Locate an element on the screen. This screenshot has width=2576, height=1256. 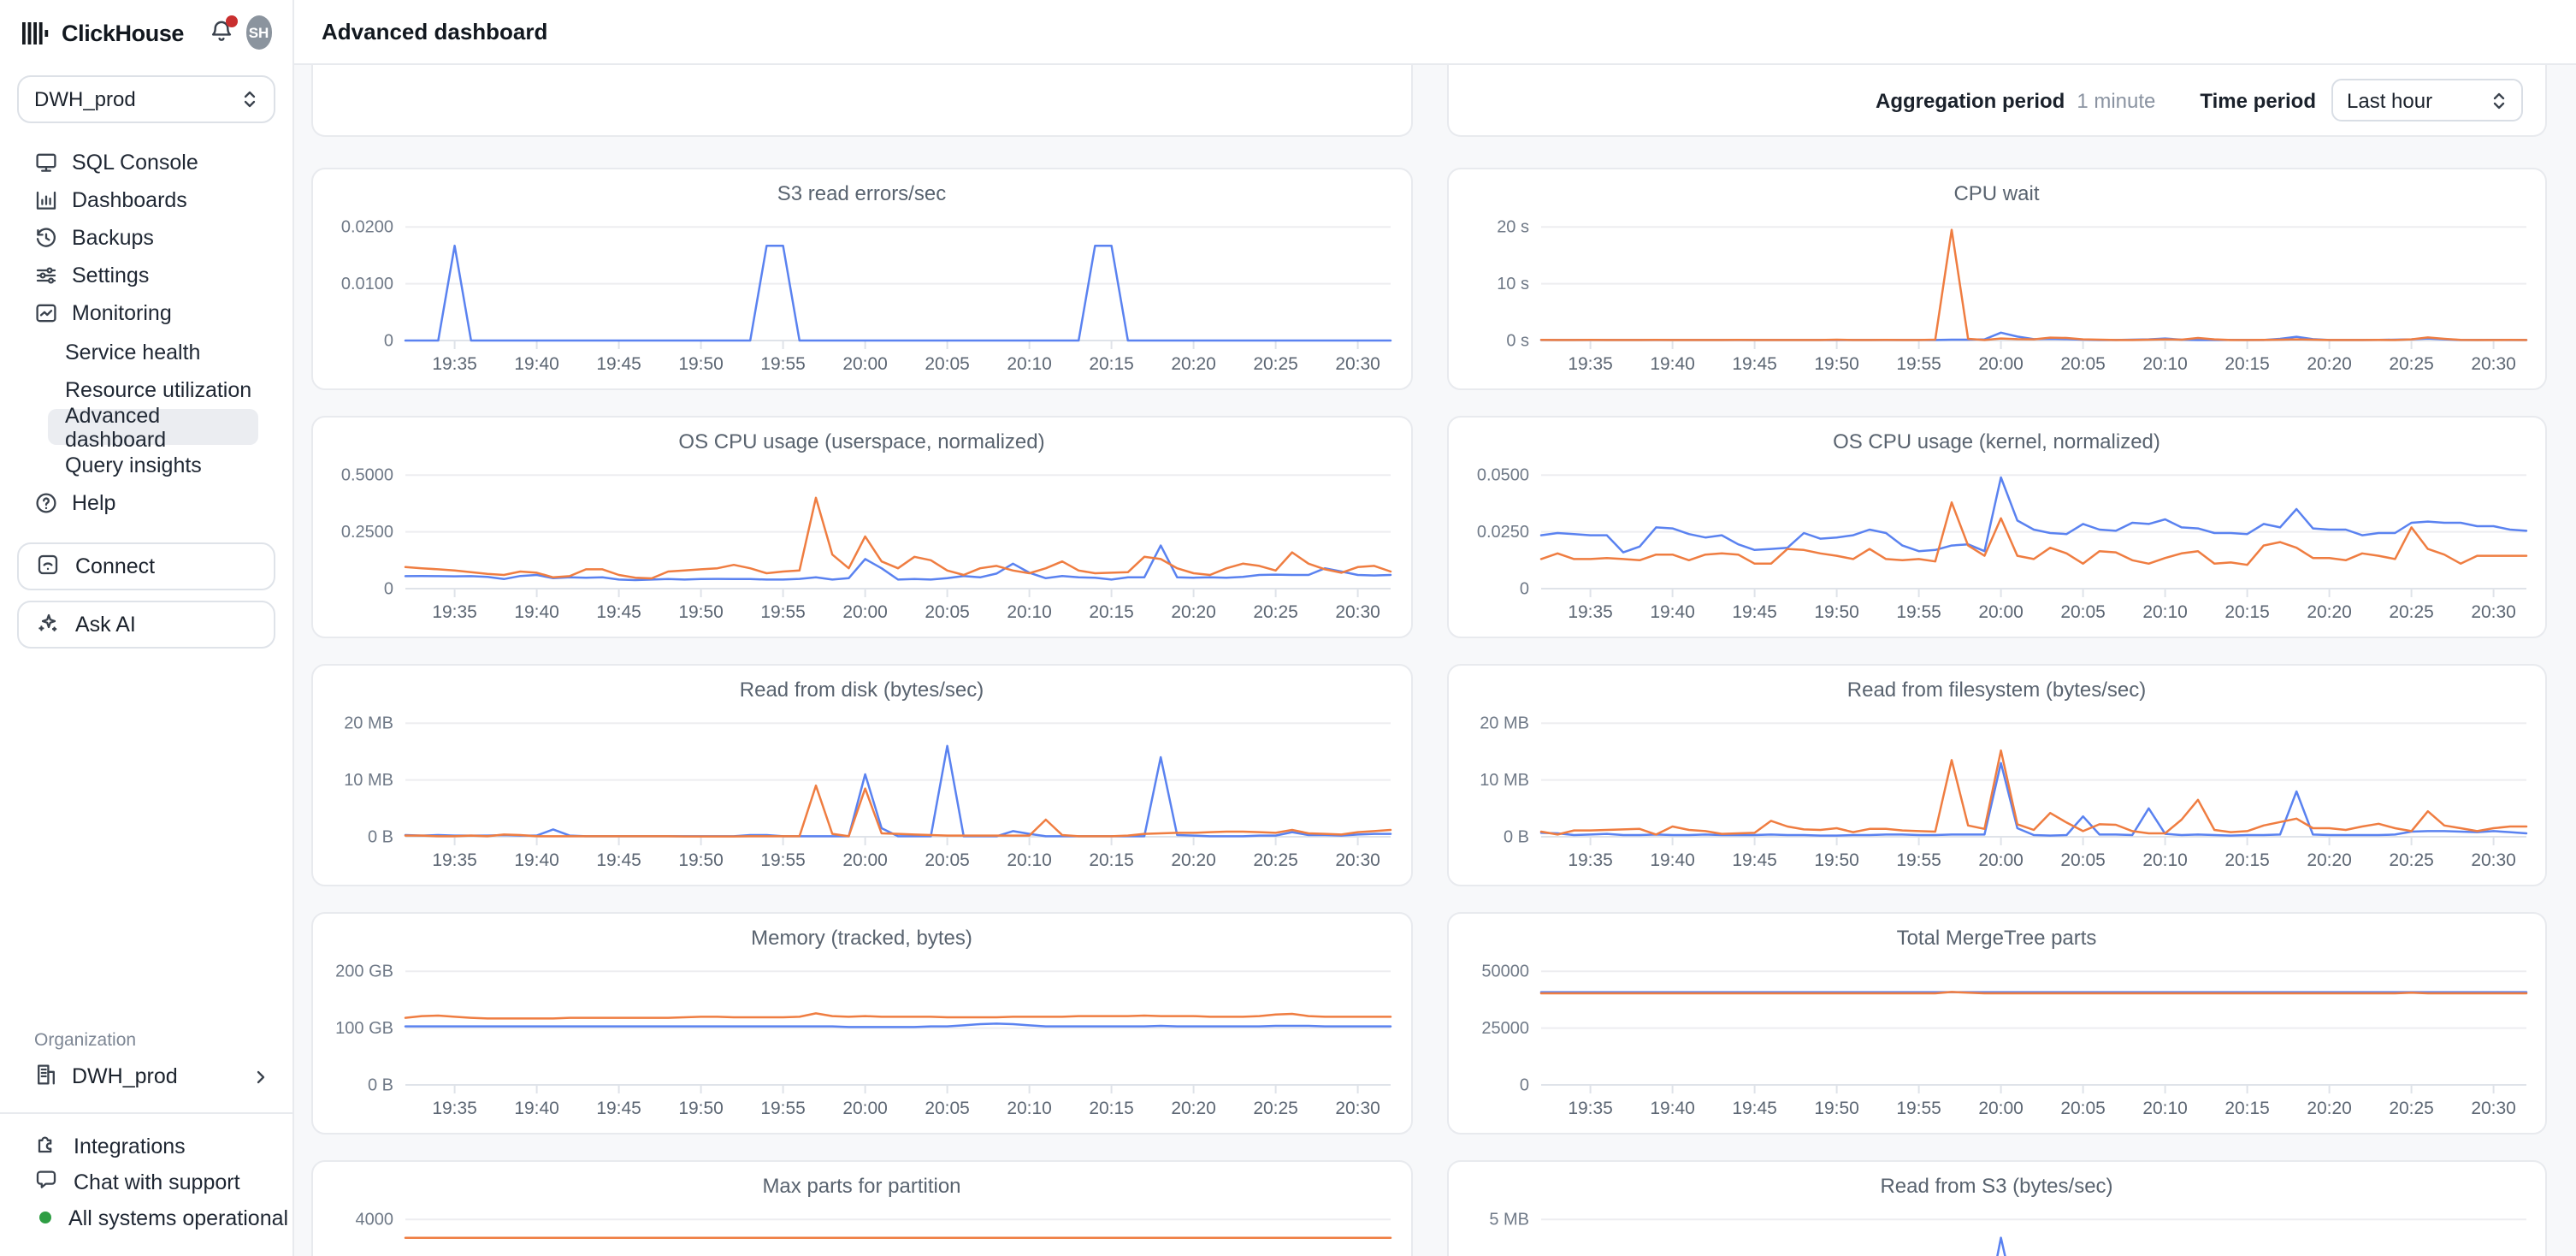
avatar: SH is located at coordinates (258, 32).